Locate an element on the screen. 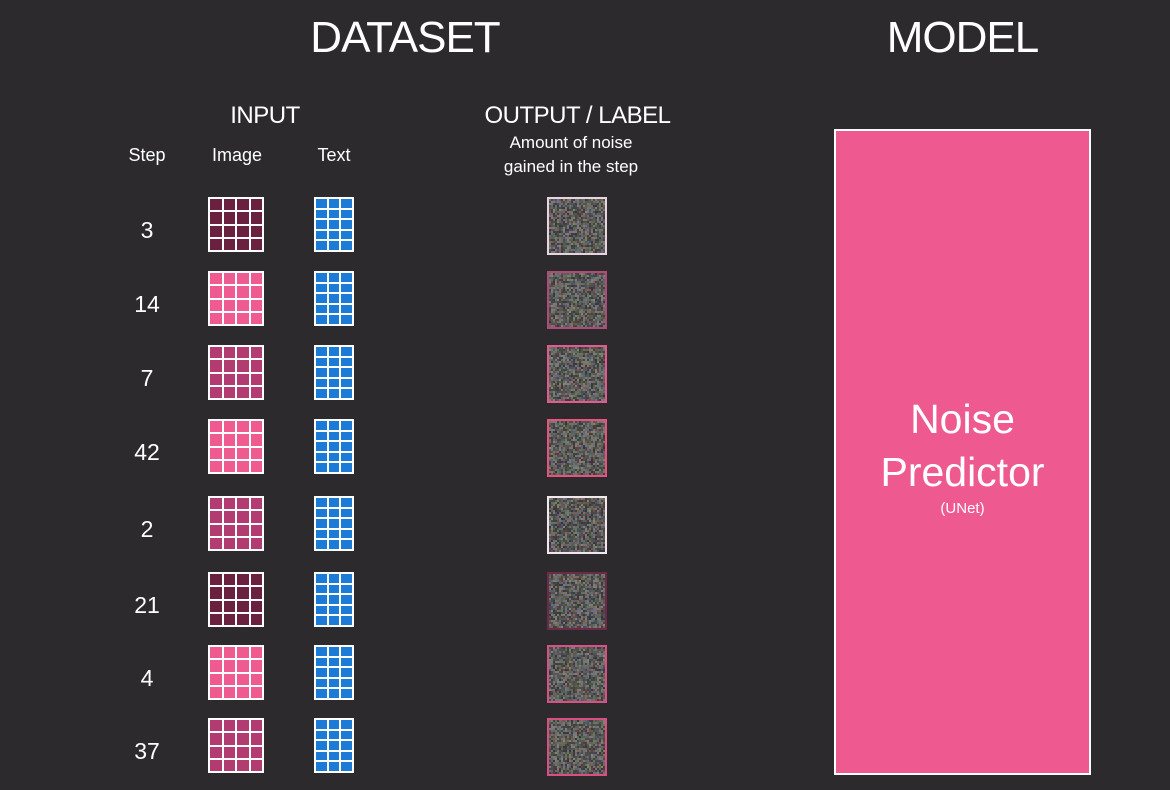 The height and width of the screenshot is (790, 1170). step-number: 4 is located at coordinates (147, 678).